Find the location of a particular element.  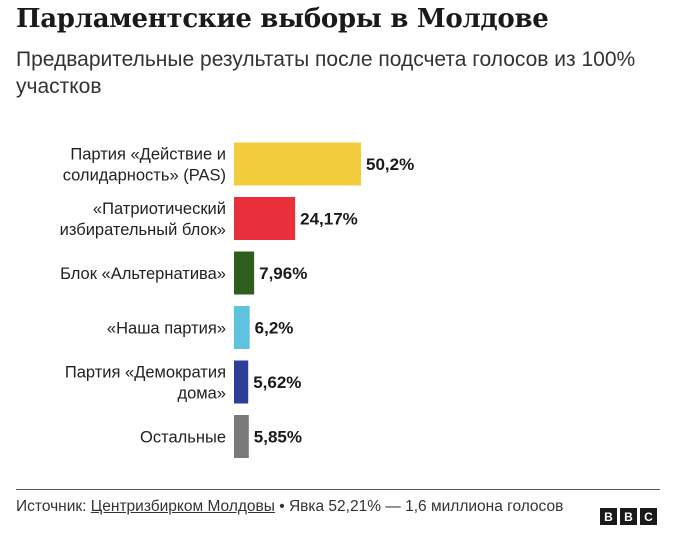

category-label-line: Блок «Альтернатива» is located at coordinates (143, 274).